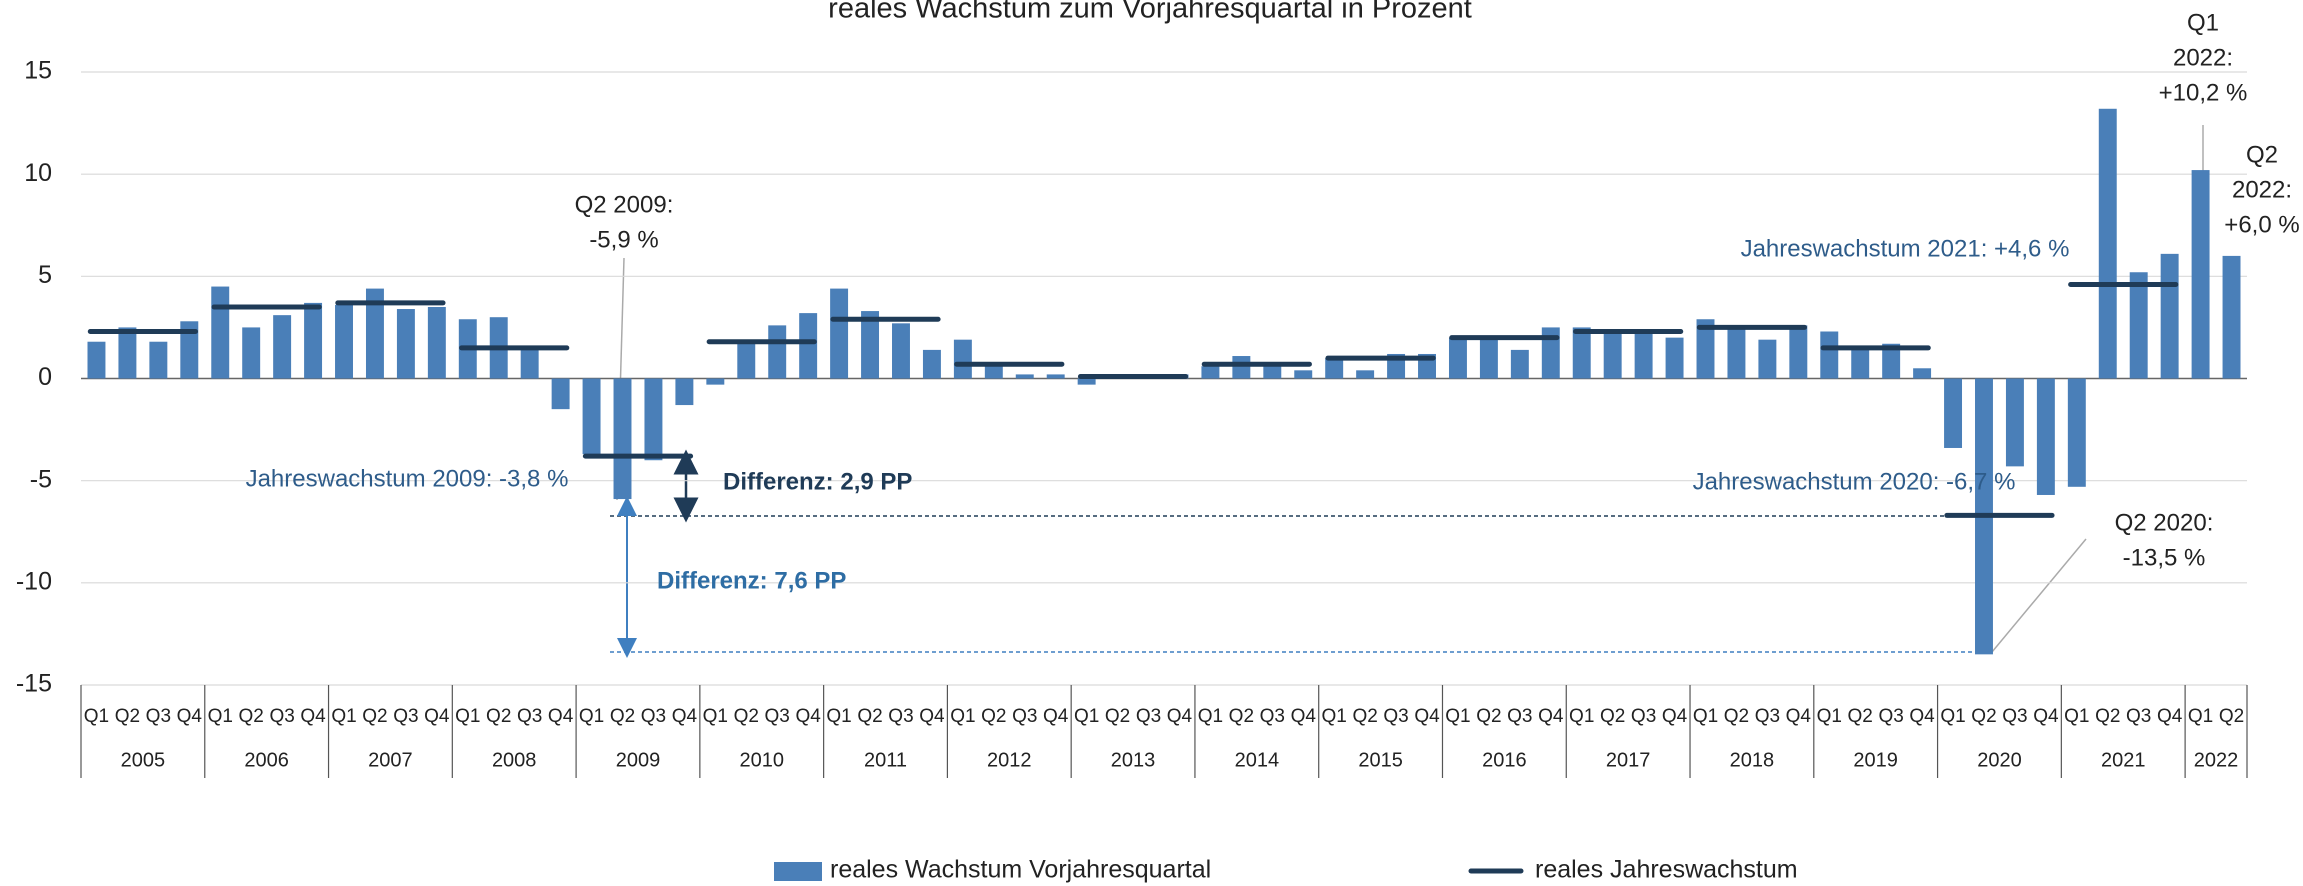 The image size is (2303, 886). Describe the element at coordinates (1666, 870) in the screenshot. I see `legend-label: reales Jahreswachstum` at that location.